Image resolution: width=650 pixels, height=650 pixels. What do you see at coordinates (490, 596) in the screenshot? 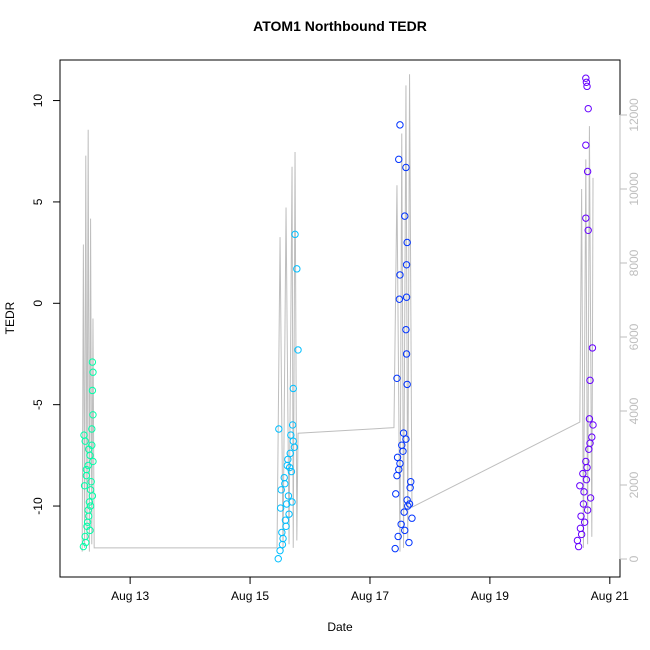
I see `x-tick-label: Aug 19` at bounding box center [490, 596].